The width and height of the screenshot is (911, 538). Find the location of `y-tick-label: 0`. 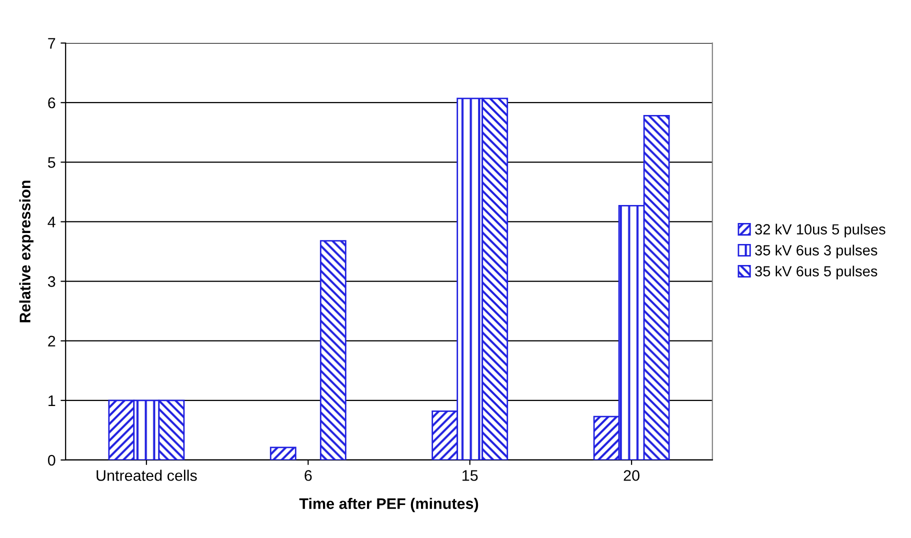

y-tick-label: 0 is located at coordinates (52, 460).